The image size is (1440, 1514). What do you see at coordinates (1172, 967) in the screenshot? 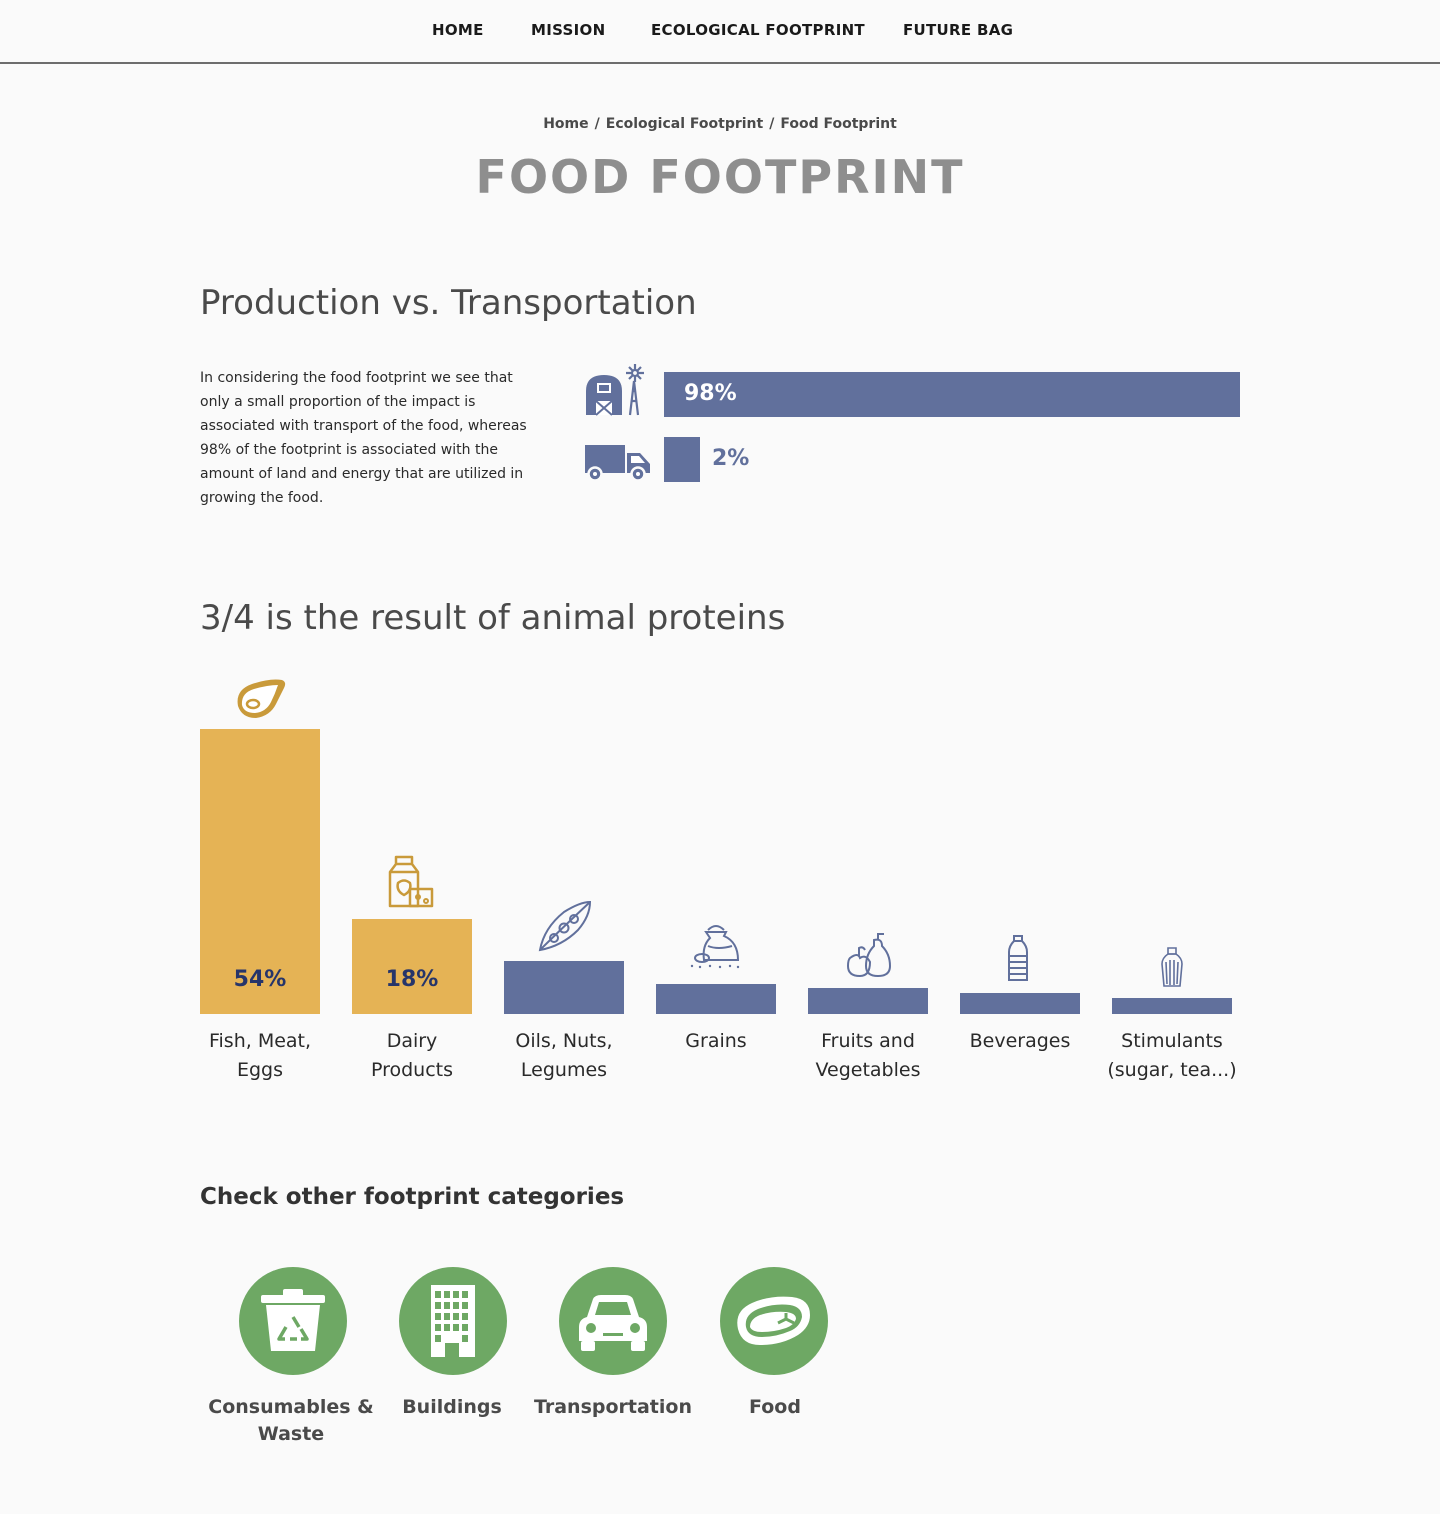
I see `sugar-shaker-icon` at bounding box center [1172, 967].